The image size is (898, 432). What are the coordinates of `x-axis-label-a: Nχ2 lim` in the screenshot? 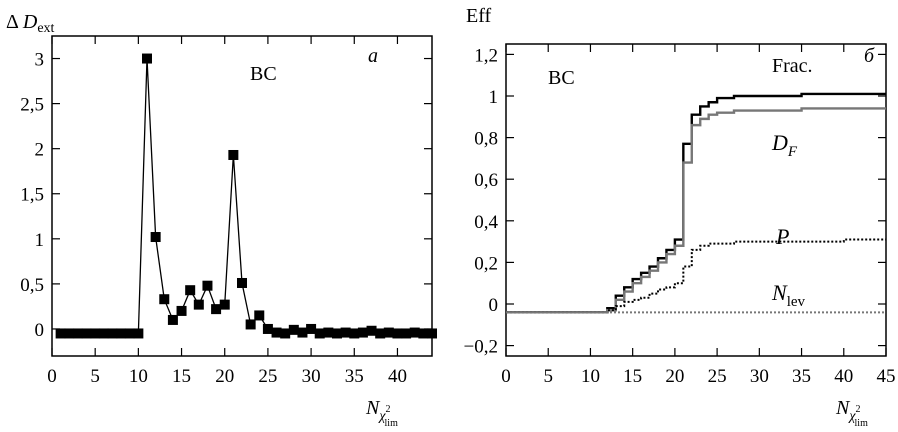 It's located at (381, 413).